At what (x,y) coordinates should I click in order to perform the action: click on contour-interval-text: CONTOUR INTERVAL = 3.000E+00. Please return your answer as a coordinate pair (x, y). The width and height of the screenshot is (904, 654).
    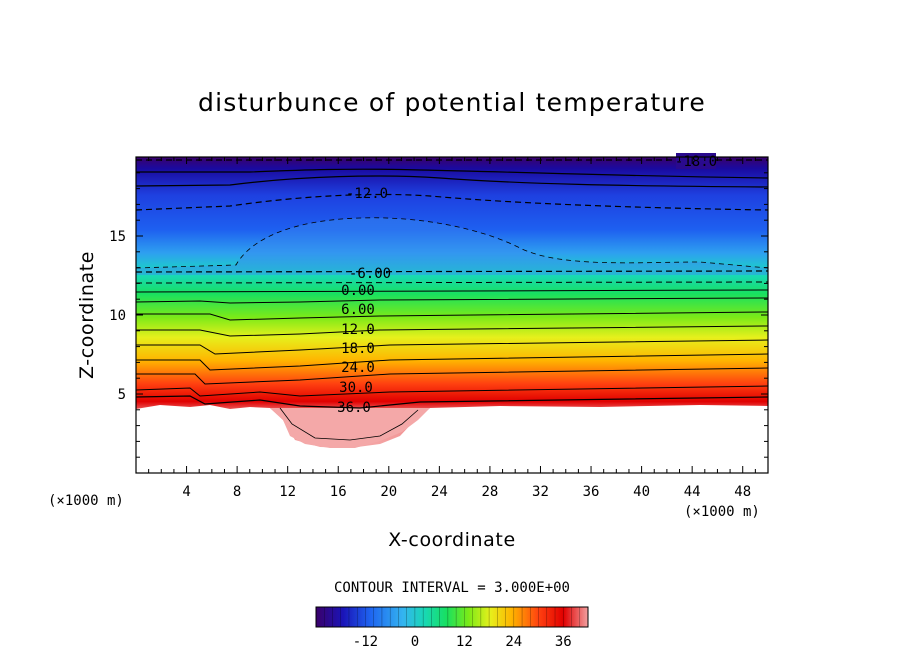
    Looking at the image, I should click on (452, 588).